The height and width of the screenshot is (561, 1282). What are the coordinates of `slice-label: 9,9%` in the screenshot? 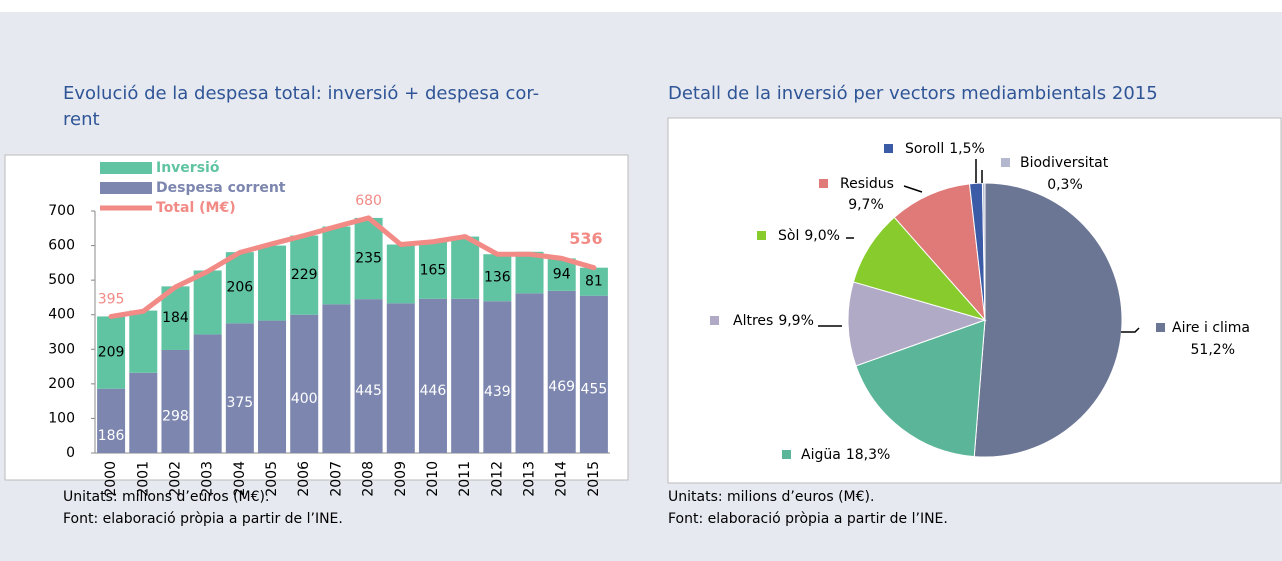 It's located at (796, 321).